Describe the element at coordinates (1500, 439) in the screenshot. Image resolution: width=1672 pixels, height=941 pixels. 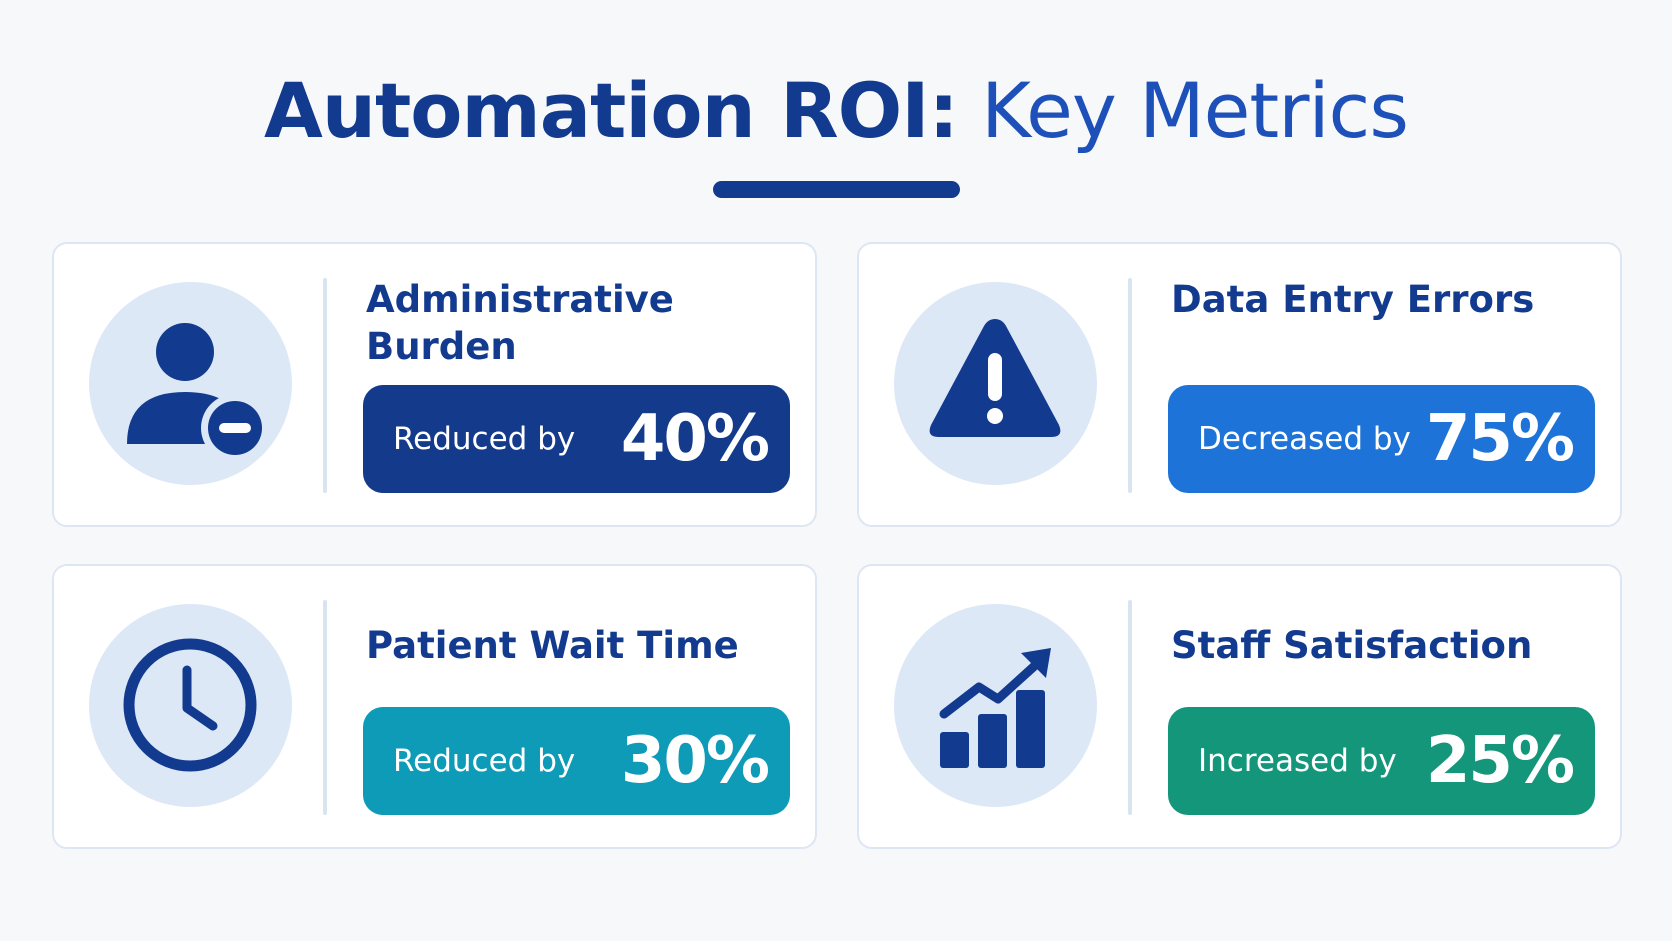
I see `metric-value: 75%` at that location.